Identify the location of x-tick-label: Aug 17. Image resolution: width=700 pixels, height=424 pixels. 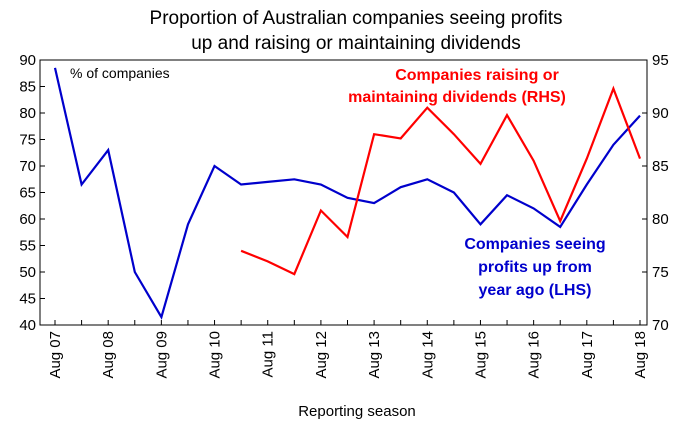
(587, 355).